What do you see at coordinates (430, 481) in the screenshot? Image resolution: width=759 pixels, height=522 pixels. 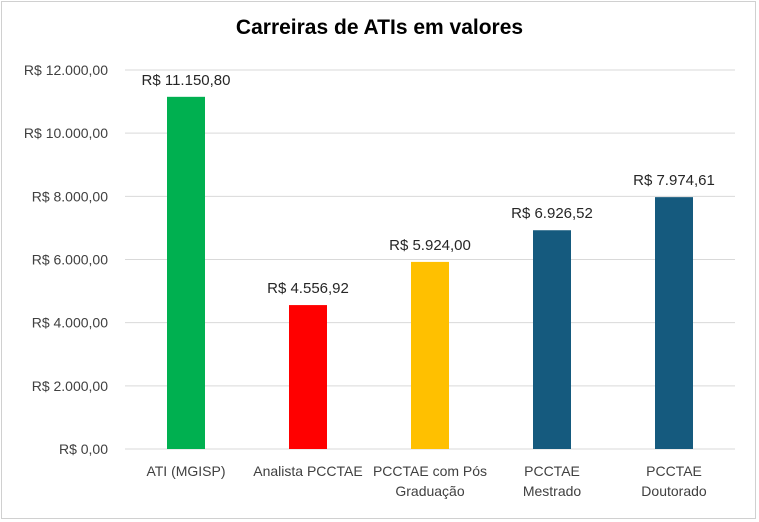 I see `category-label: PCCTAE com Pós Graduação` at bounding box center [430, 481].